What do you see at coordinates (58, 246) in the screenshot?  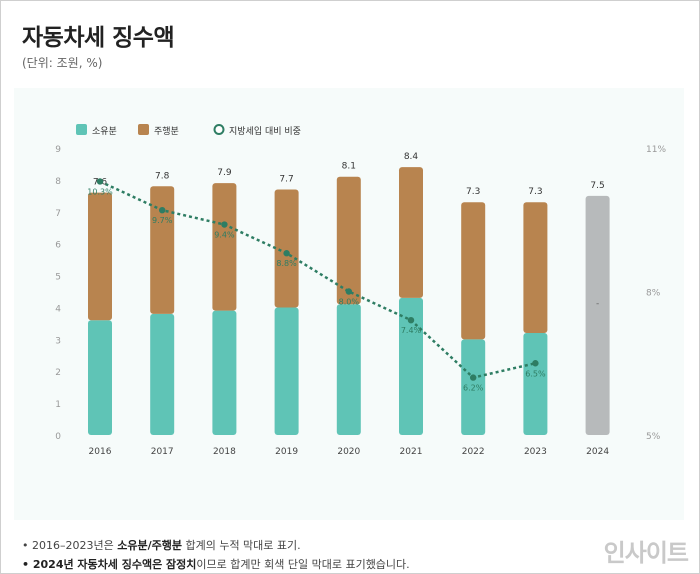 I see `y-left-tick-label: 6` at bounding box center [58, 246].